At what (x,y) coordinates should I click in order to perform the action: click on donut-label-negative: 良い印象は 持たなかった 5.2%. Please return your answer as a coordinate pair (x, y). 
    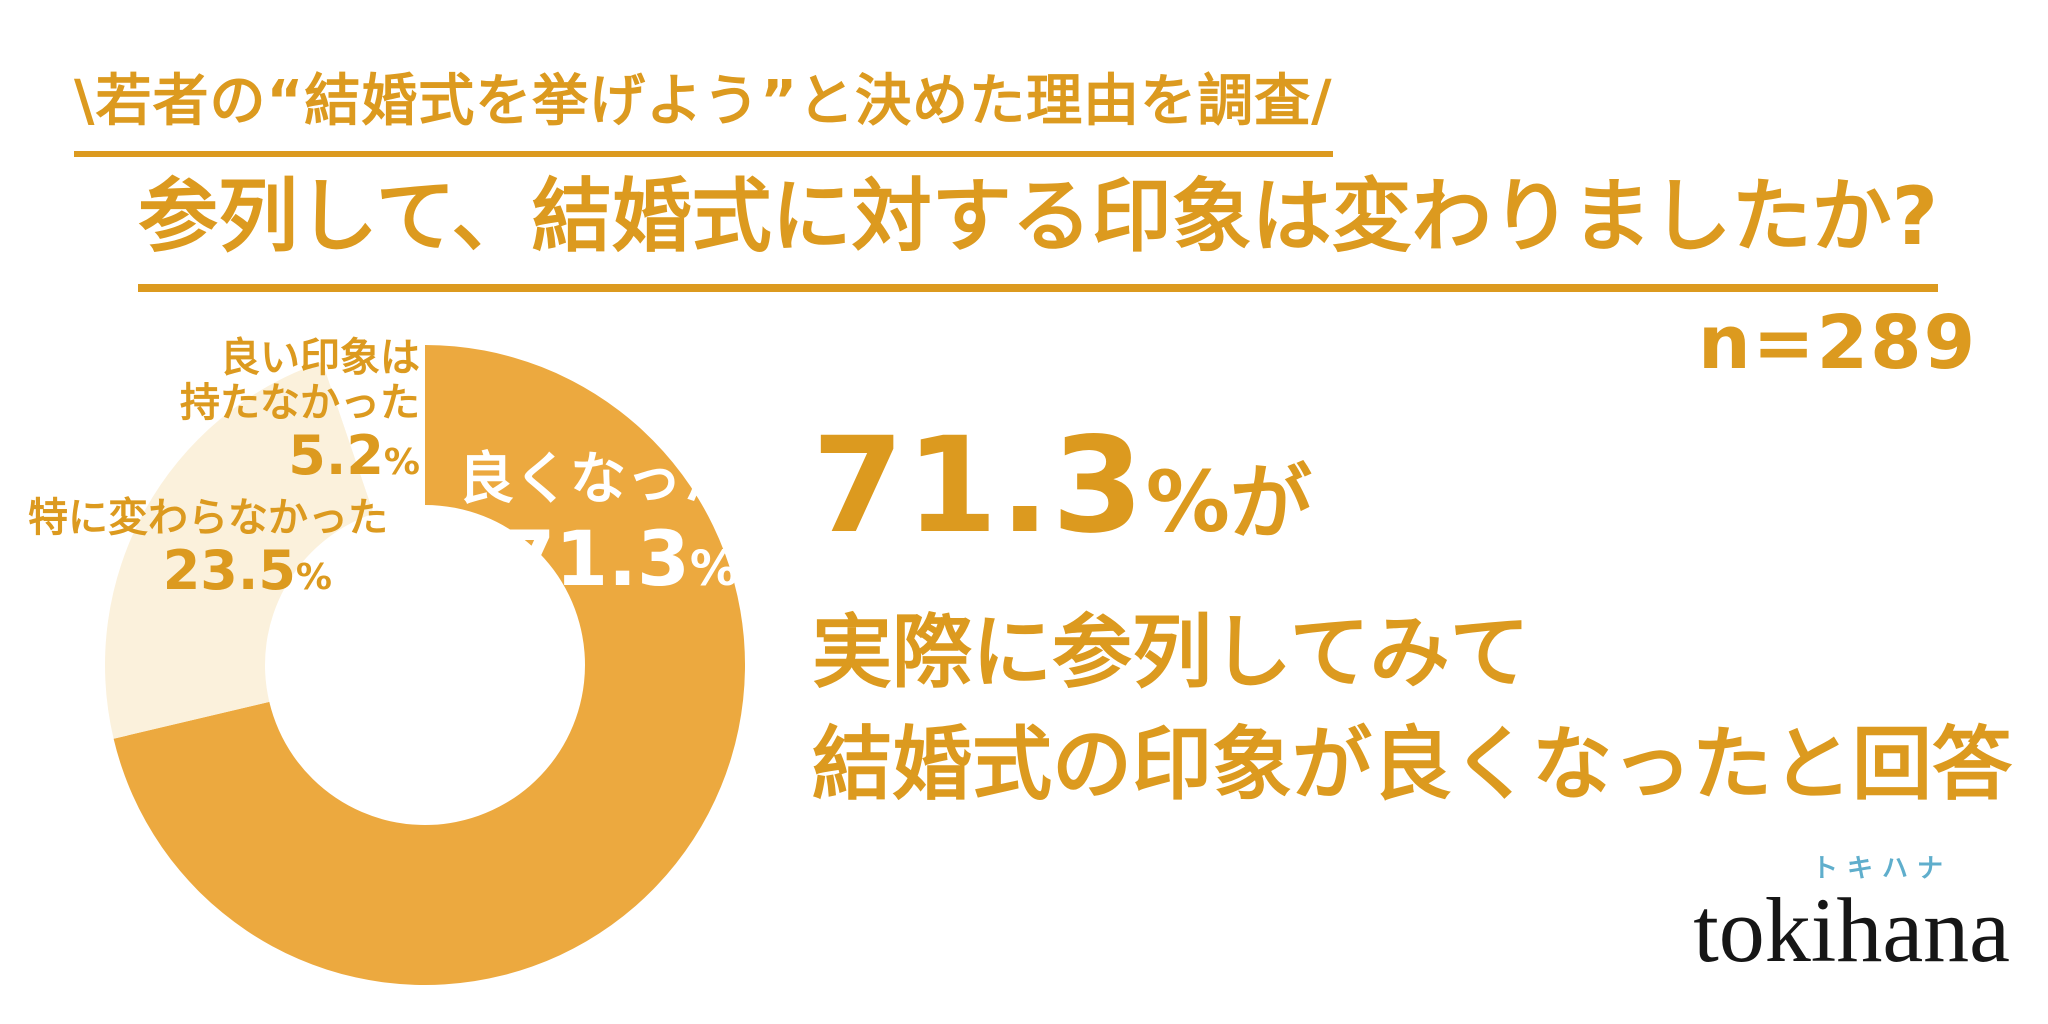
    Looking at the image, I should click on (270, 411).